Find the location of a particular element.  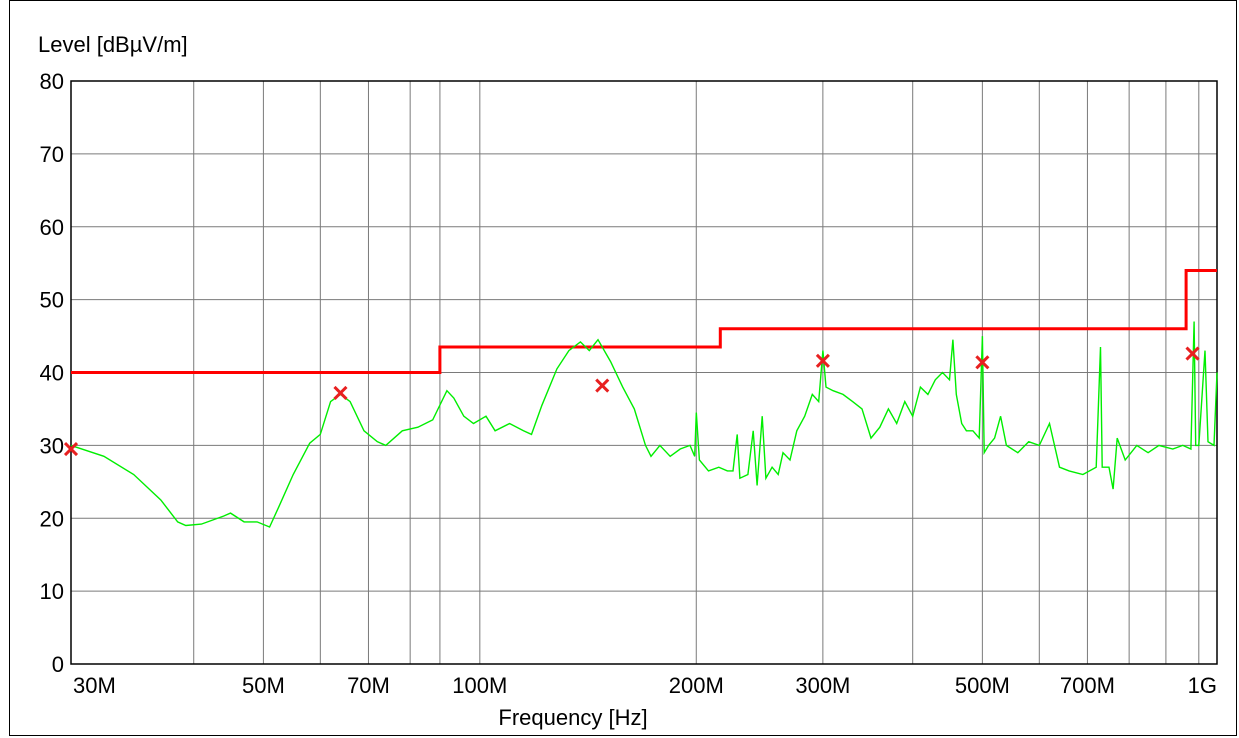

x-tick-label: 100M is located at coordinates (479, 685).